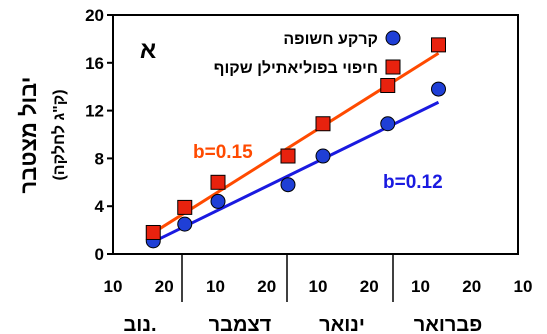 This screenshot has width=547, height=334. What do you see at coordinates (393, 67) in the screenshot?
I see `legend-marker-plastic-mulch` at bounding box center [393, 67].